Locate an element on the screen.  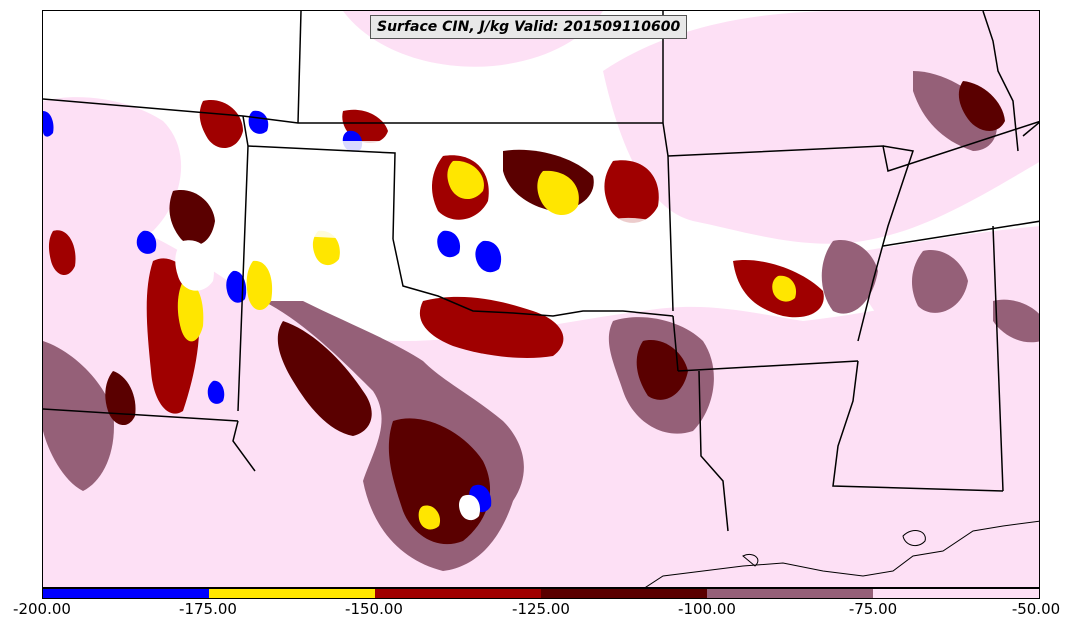
colorbar-tick-label: -175.00 is located at coordinates (208, 609).